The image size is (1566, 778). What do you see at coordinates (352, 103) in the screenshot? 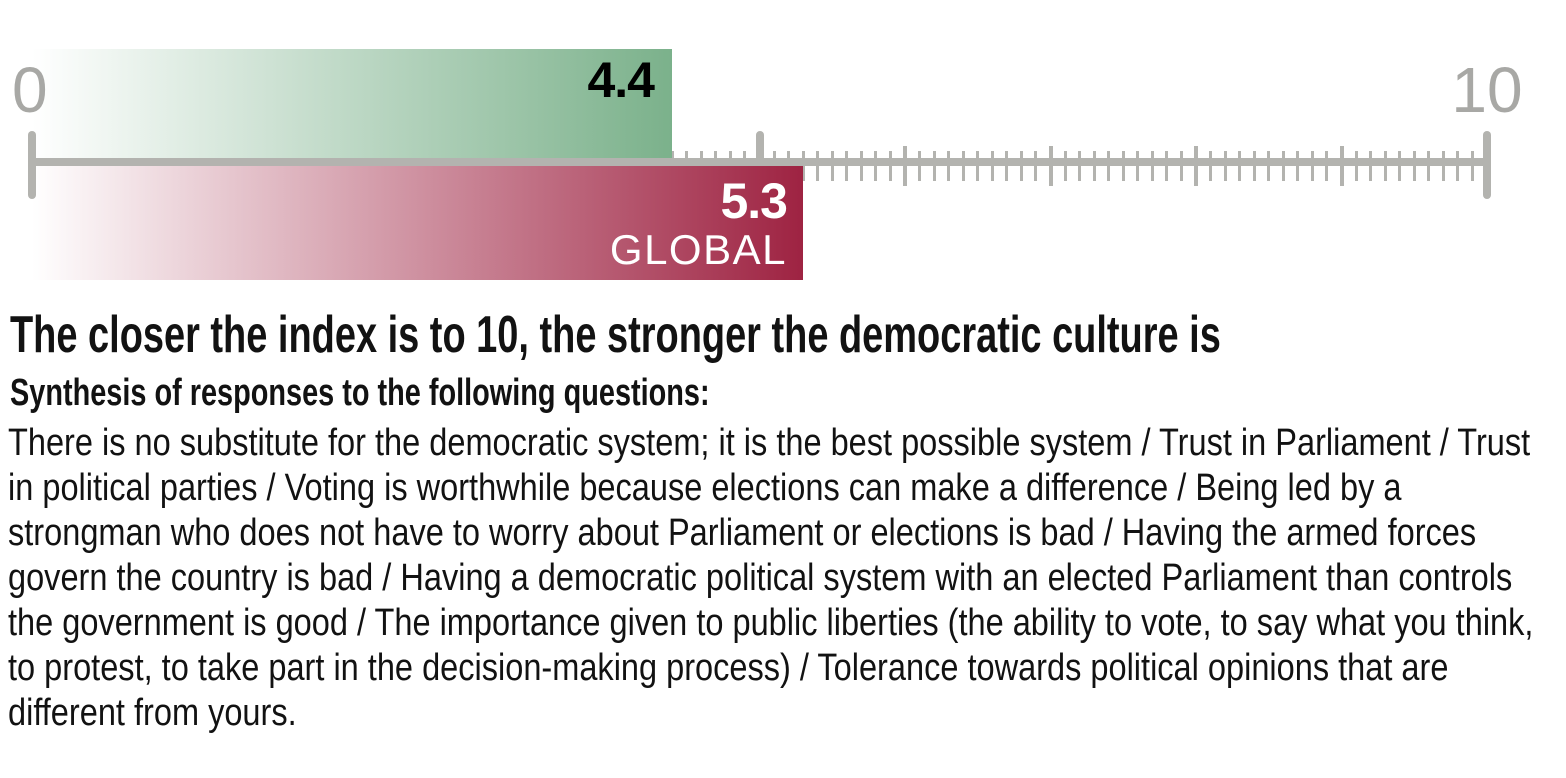
I see `country-index-bar: 4.4` at bounding box center [352, 103].